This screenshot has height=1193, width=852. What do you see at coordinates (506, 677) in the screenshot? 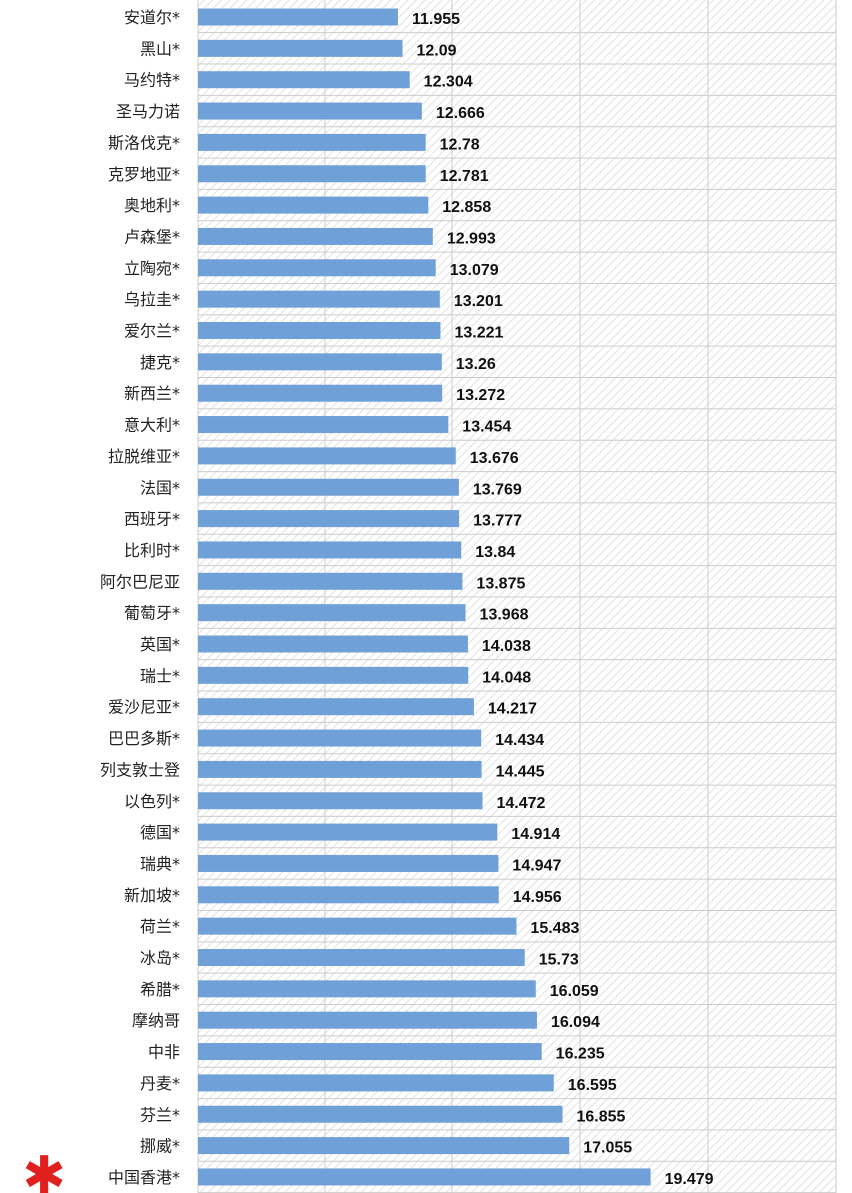
I see `value-label: 14.048` at bounding box center [506, 677].